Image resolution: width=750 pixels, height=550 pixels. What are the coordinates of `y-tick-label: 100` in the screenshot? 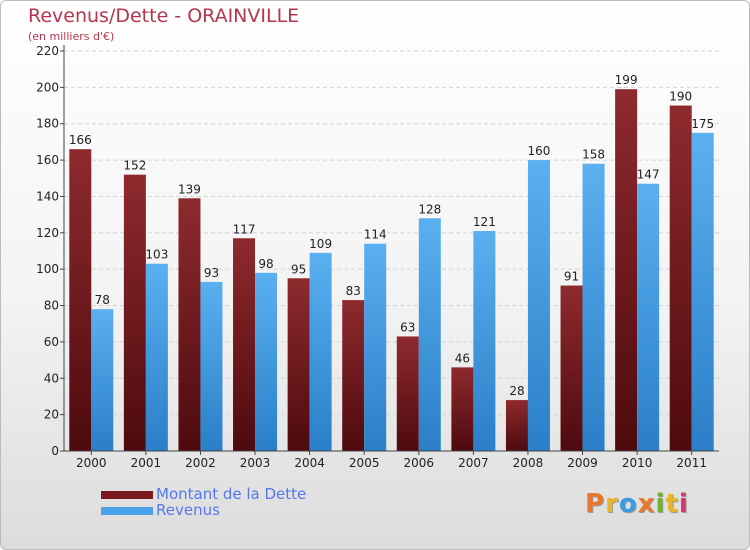 It's located at (47, 269).